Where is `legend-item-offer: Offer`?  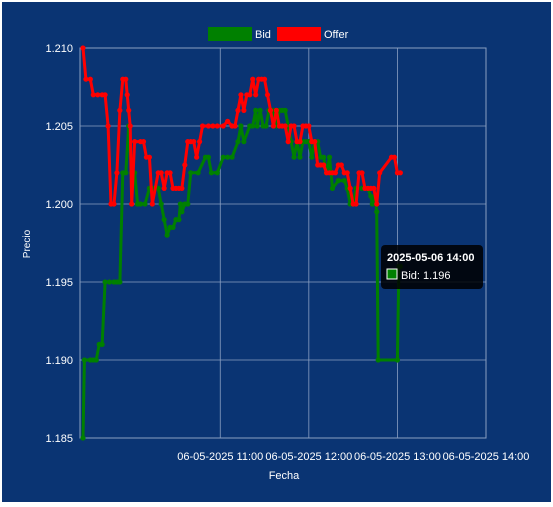
legend-item-offer: Offer is located at coordinates (313, 34).